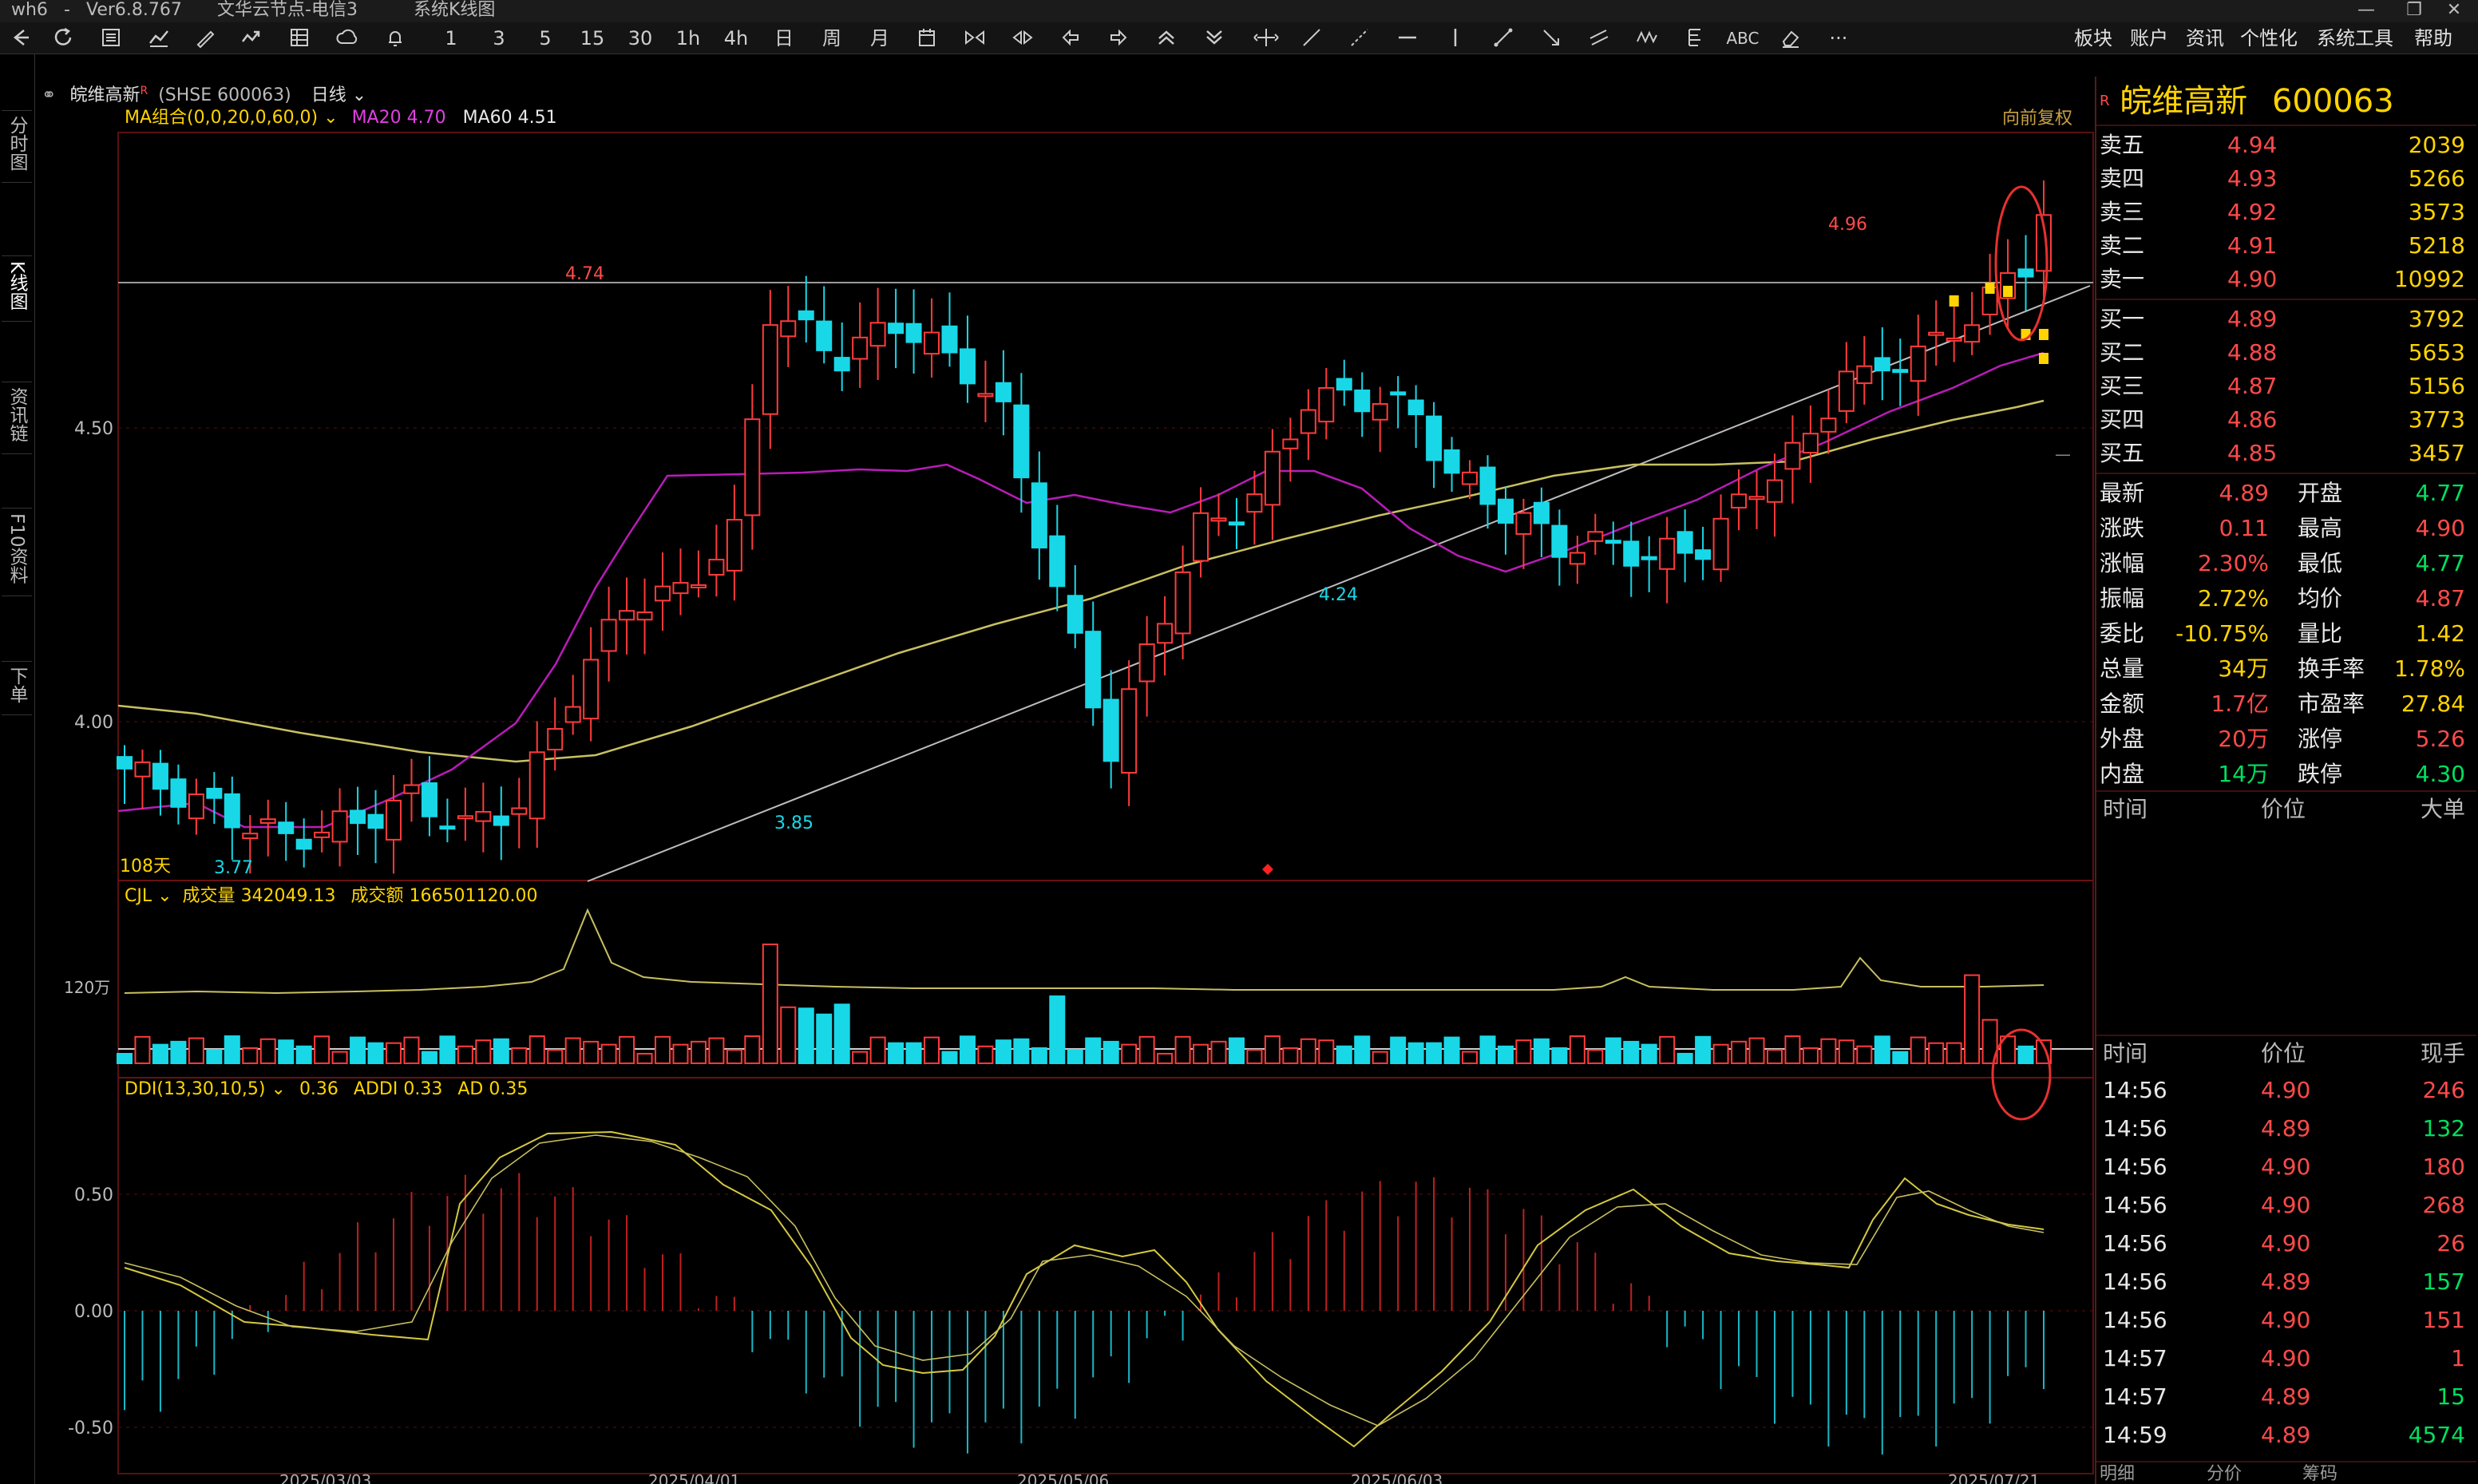 The height and width of the screenshot is (1484, 2478). What do you see at coordinates (1022, 38) in the screenshot?
I see `zoom-out-icon` at bounding box center [1022, 38].